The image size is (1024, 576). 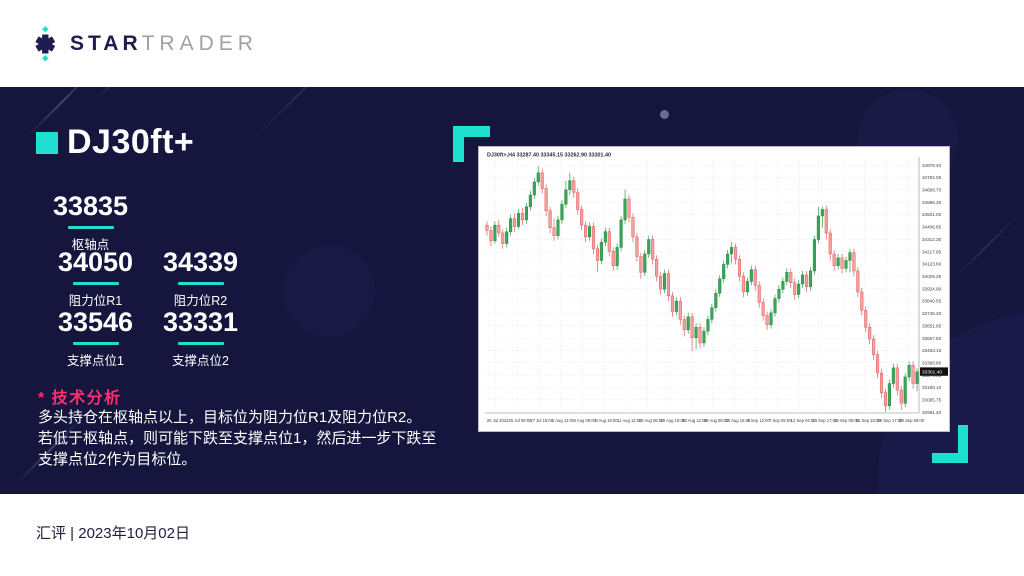 What do you see at coordinates (563, 420) in the screenshot?
I see `svg-text: 1 Aug 12:00` at bounding box center [563, 420].